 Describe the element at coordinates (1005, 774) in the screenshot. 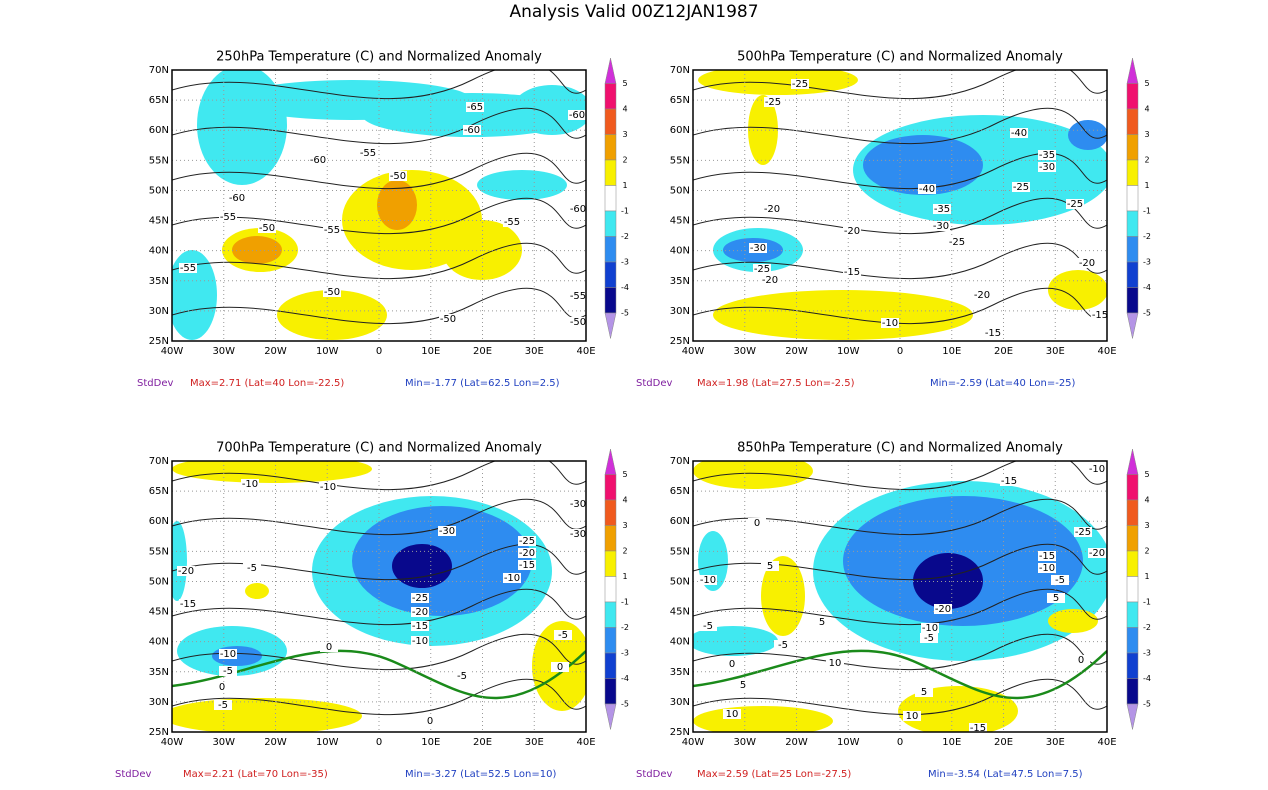

I see `stat-min: Min=-3.54 (Lat=47.5 Lon=7.5)` at that location.